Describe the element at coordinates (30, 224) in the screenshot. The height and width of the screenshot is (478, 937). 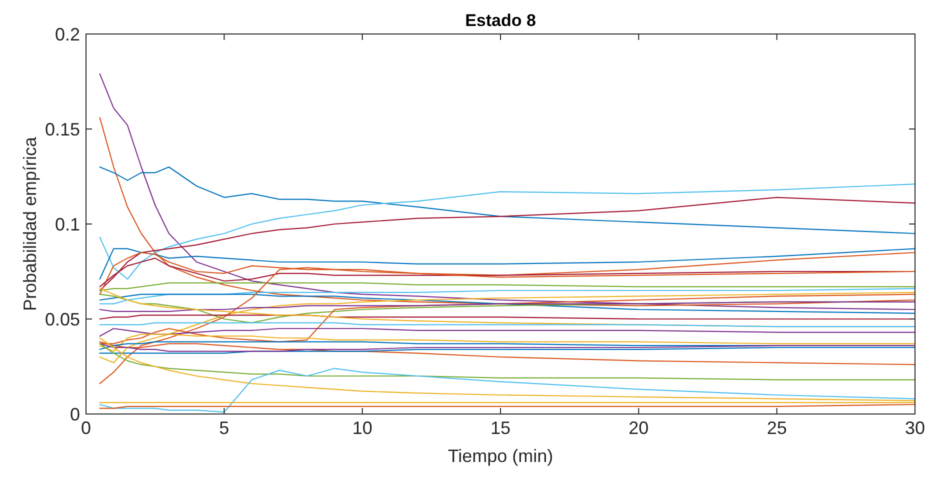
I see `y-axis-title: Probabilidad empírica` at that location.